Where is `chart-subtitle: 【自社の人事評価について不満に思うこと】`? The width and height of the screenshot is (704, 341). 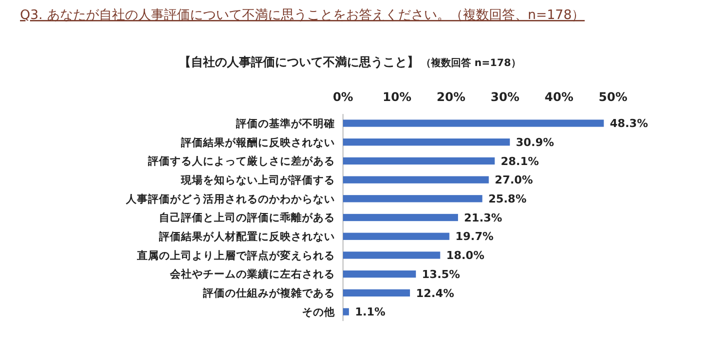
chart-subtitle: 【自社の人事評価について不満に思うこと】 is located at coordinates (299, 62).